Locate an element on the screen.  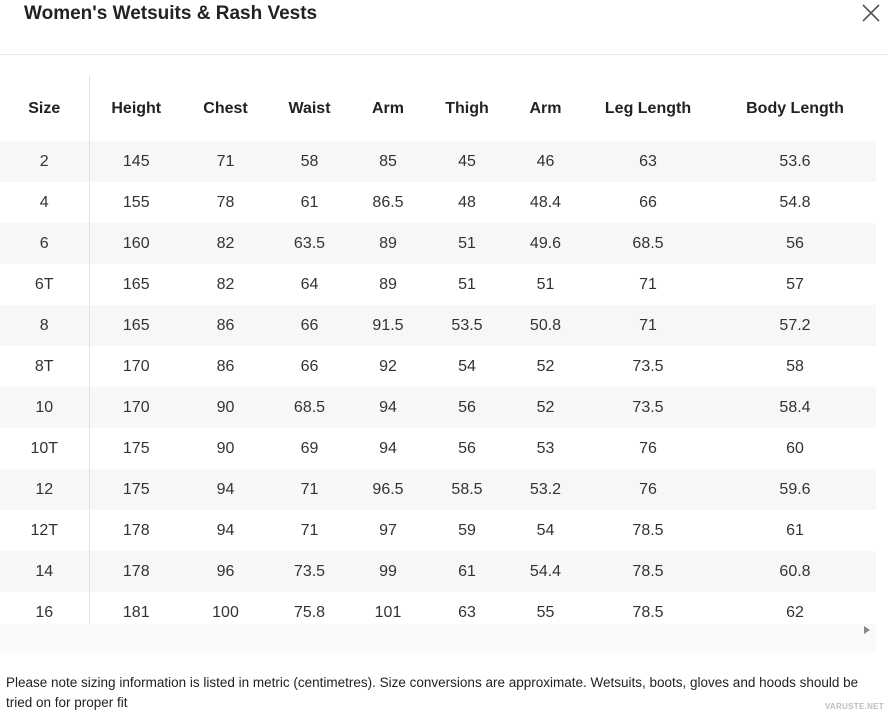
table-row: 8 165 86 66 91.5 53.5 50.8 71 57.2 is located at coordinates (438, 325).